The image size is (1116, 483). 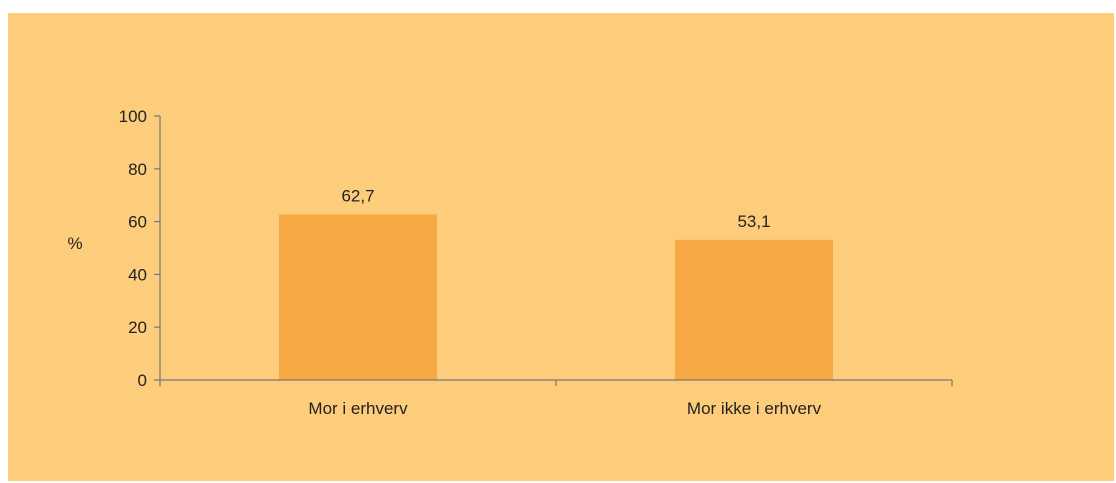 I want to click on y-tick-label-80: 80, so click(x=137, y=169).